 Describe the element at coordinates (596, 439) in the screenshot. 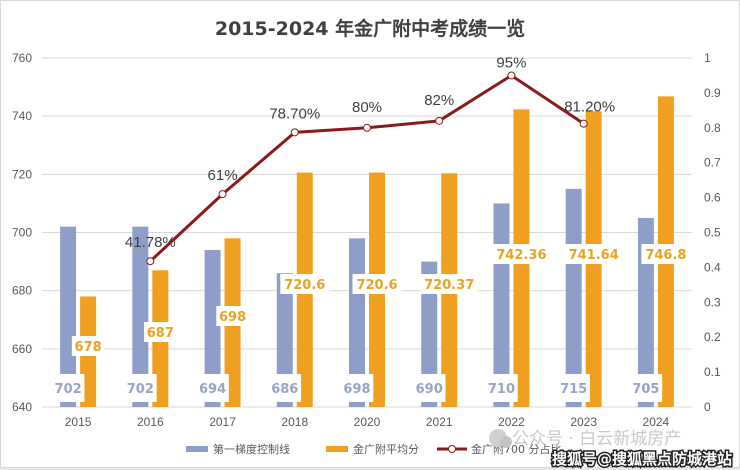

I see `watermark-line1: 公众号 · 白云新城房产` at that location.